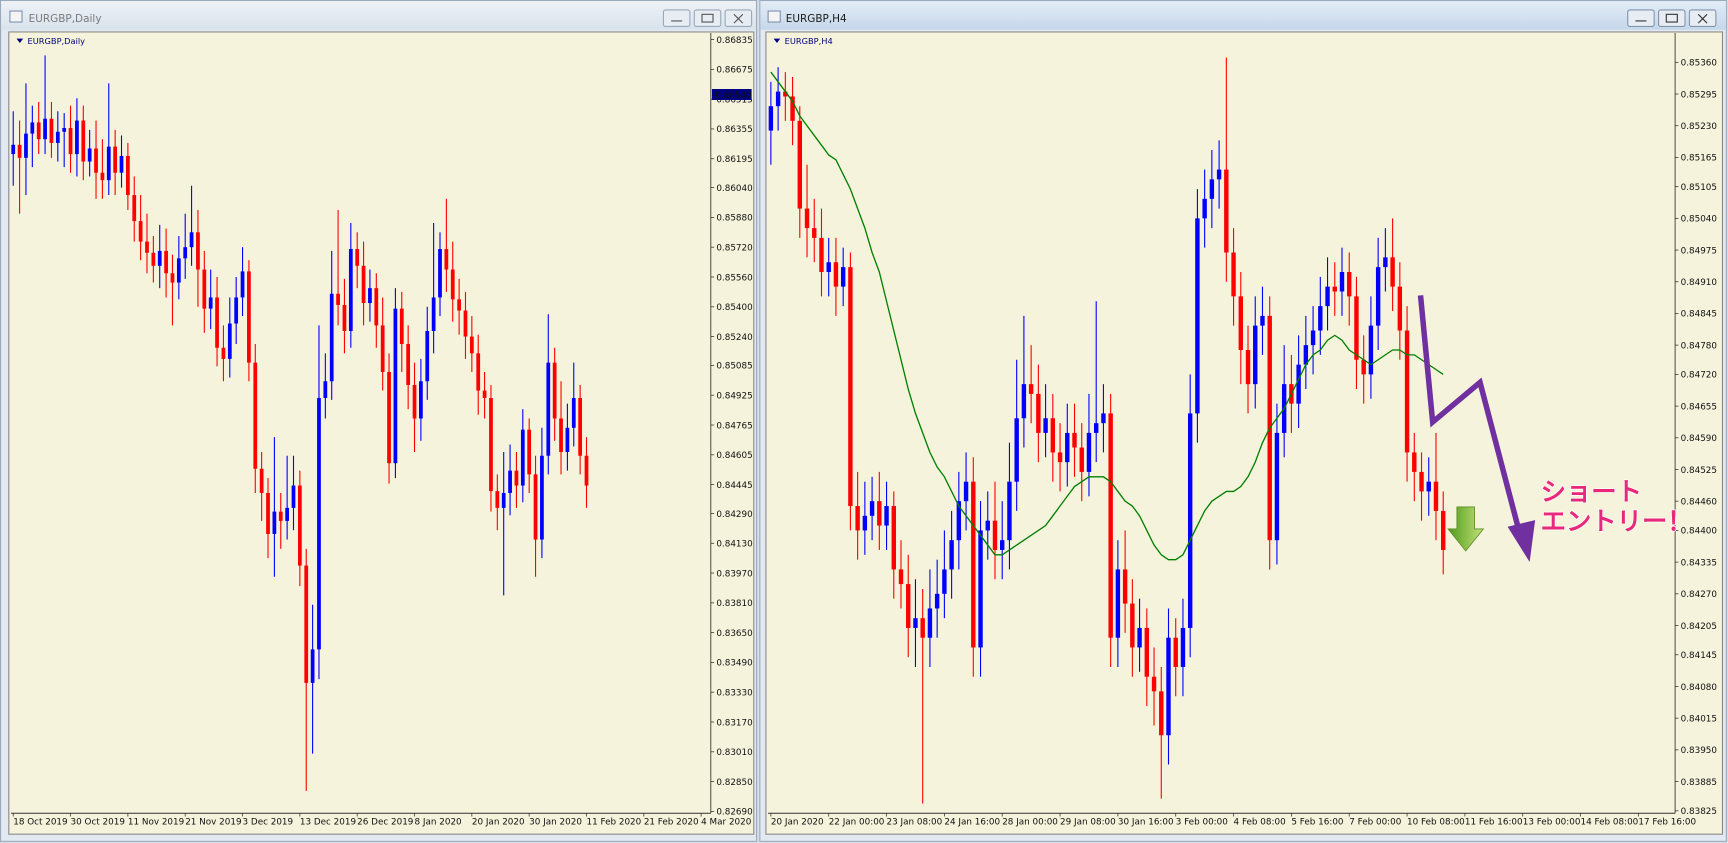  Describe the element at coordinates (734, 219) in the screenshot. I see `y-tick-label: 0.85880` at that location.